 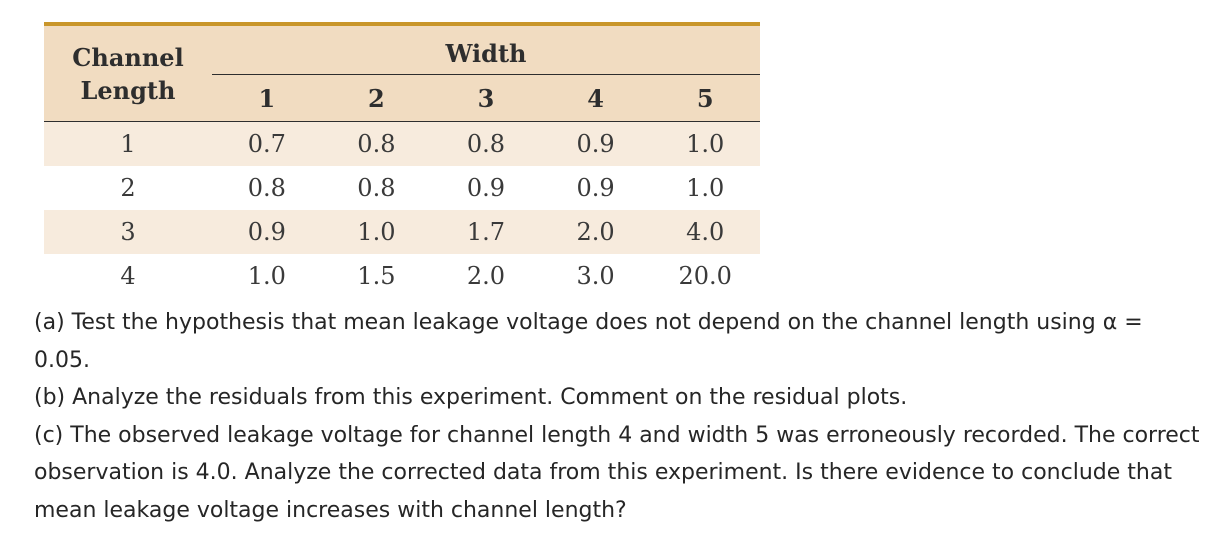 I want to click on width-column-header: 2, so click(x=377, y=98).